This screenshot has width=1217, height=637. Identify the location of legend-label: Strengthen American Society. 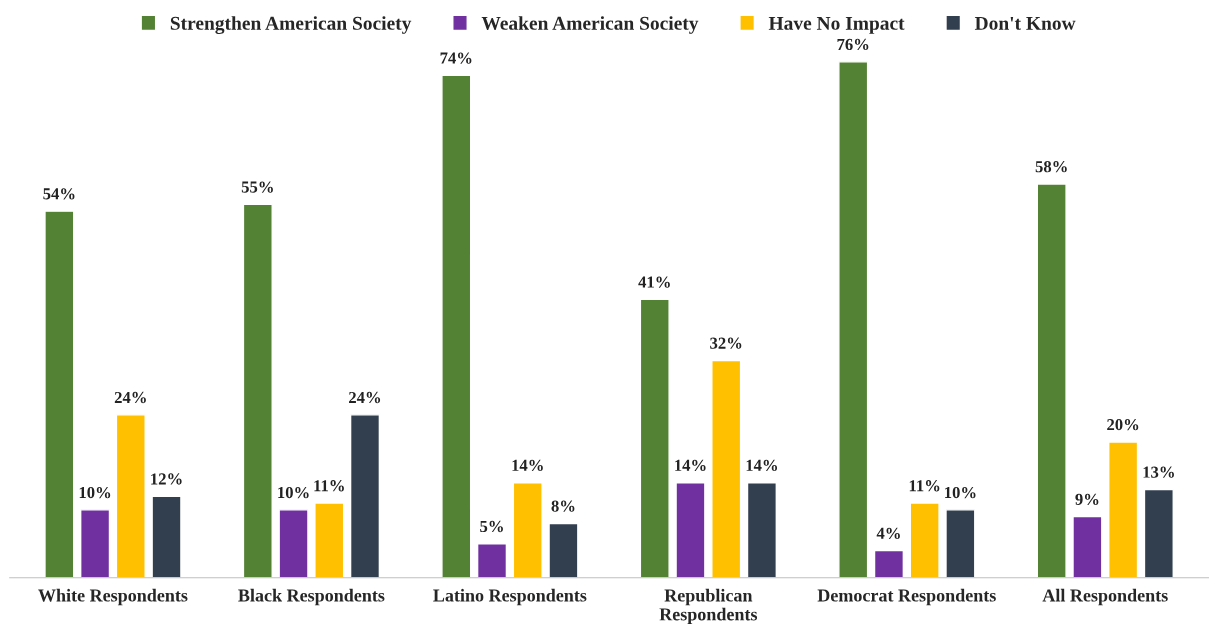
(291, 25).